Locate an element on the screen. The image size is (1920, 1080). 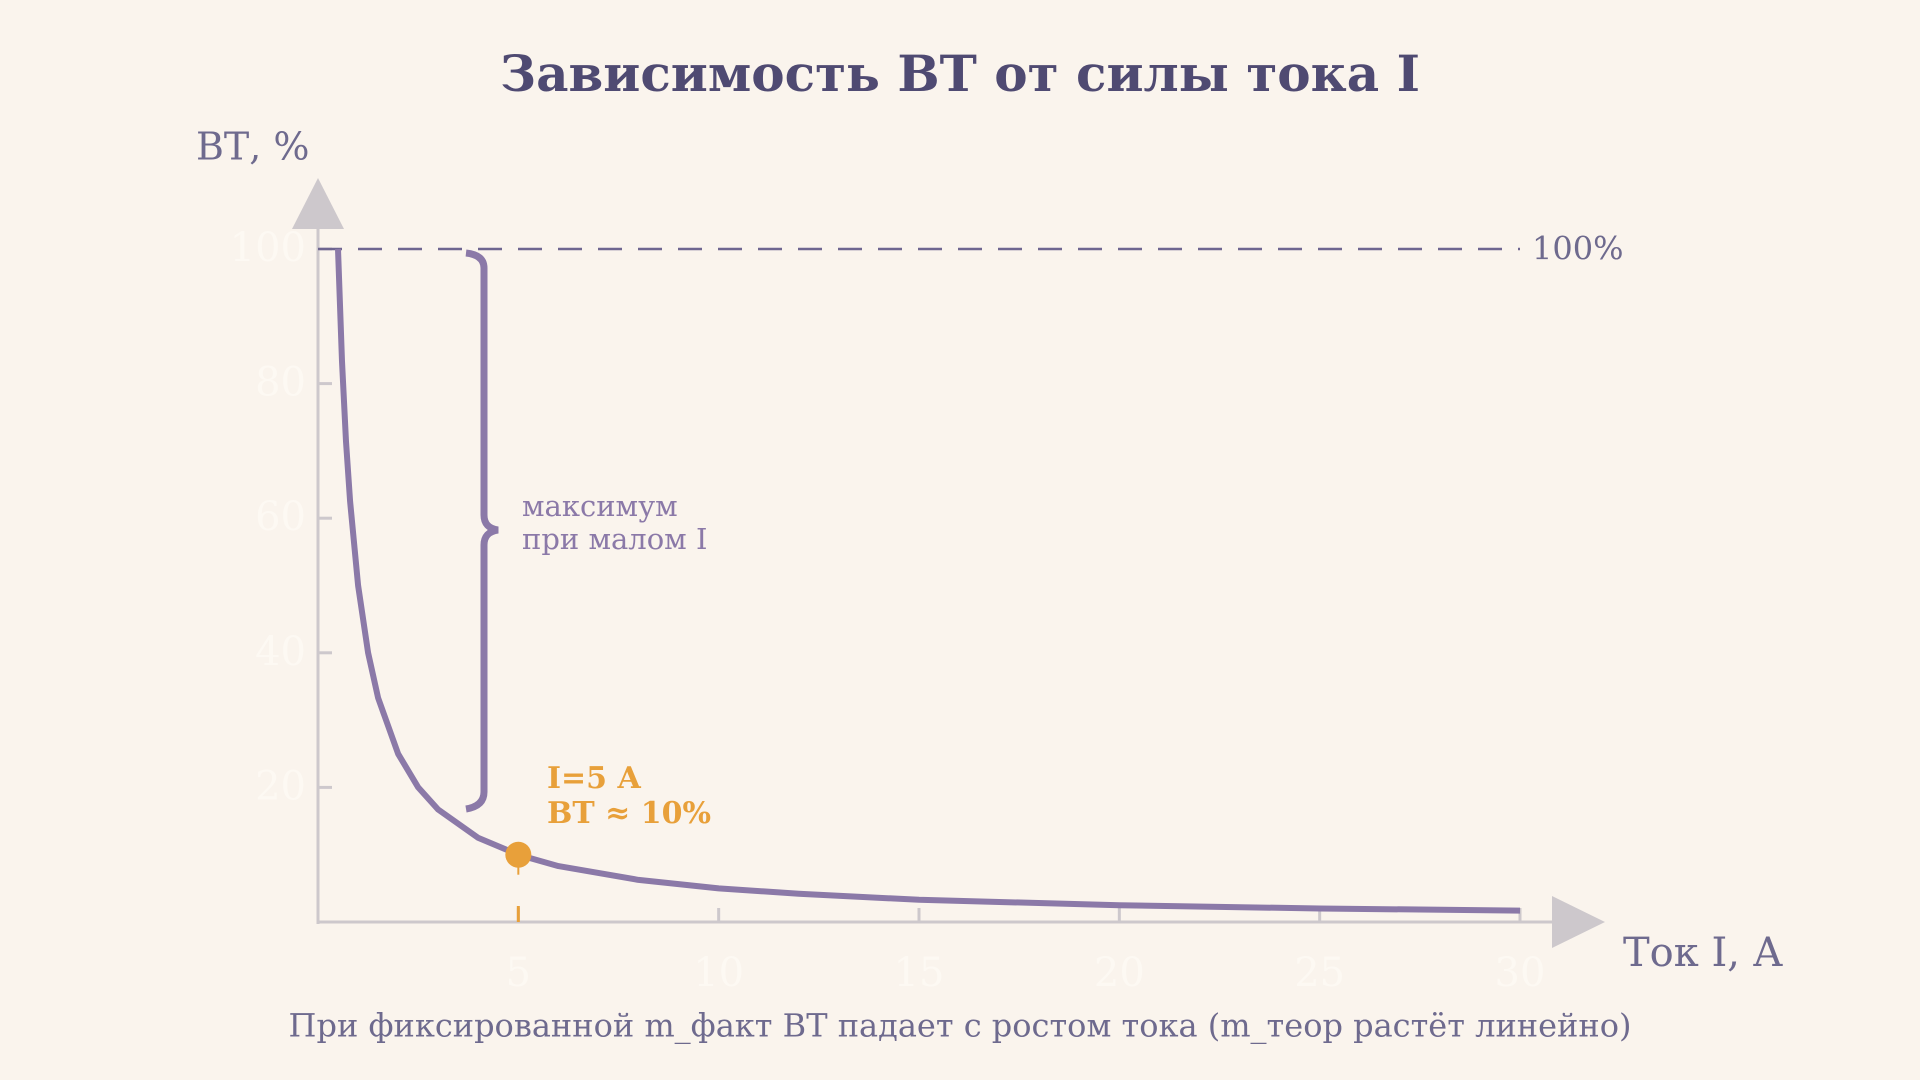
y-axis-label: ВТ, % is located at coordinates (253, 147).